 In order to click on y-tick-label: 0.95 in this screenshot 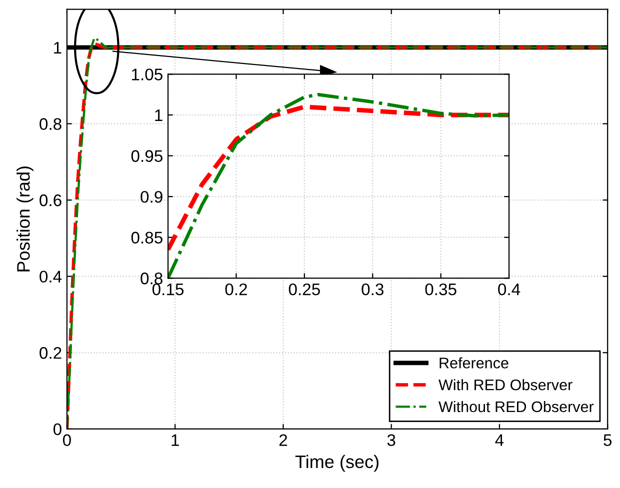, I will do `click(146, 156)`.